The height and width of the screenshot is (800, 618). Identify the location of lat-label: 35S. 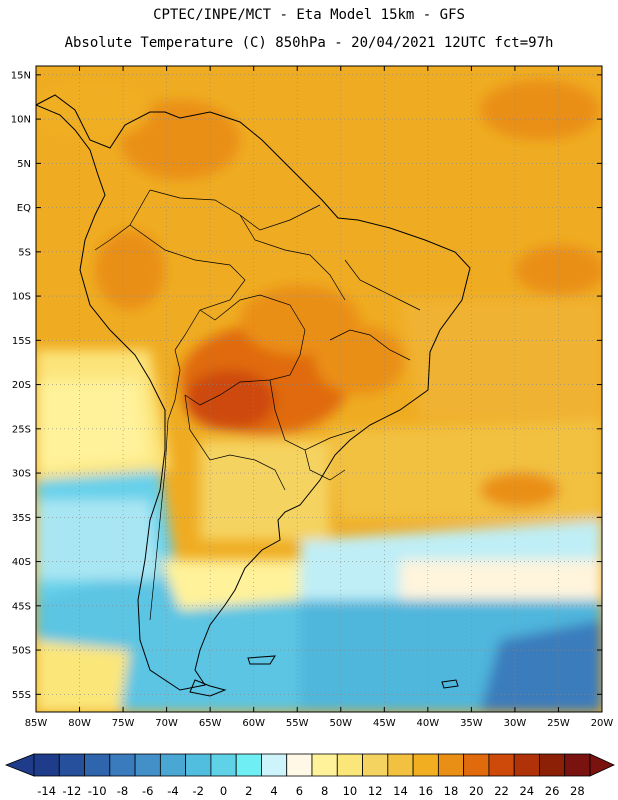
(21, 518).